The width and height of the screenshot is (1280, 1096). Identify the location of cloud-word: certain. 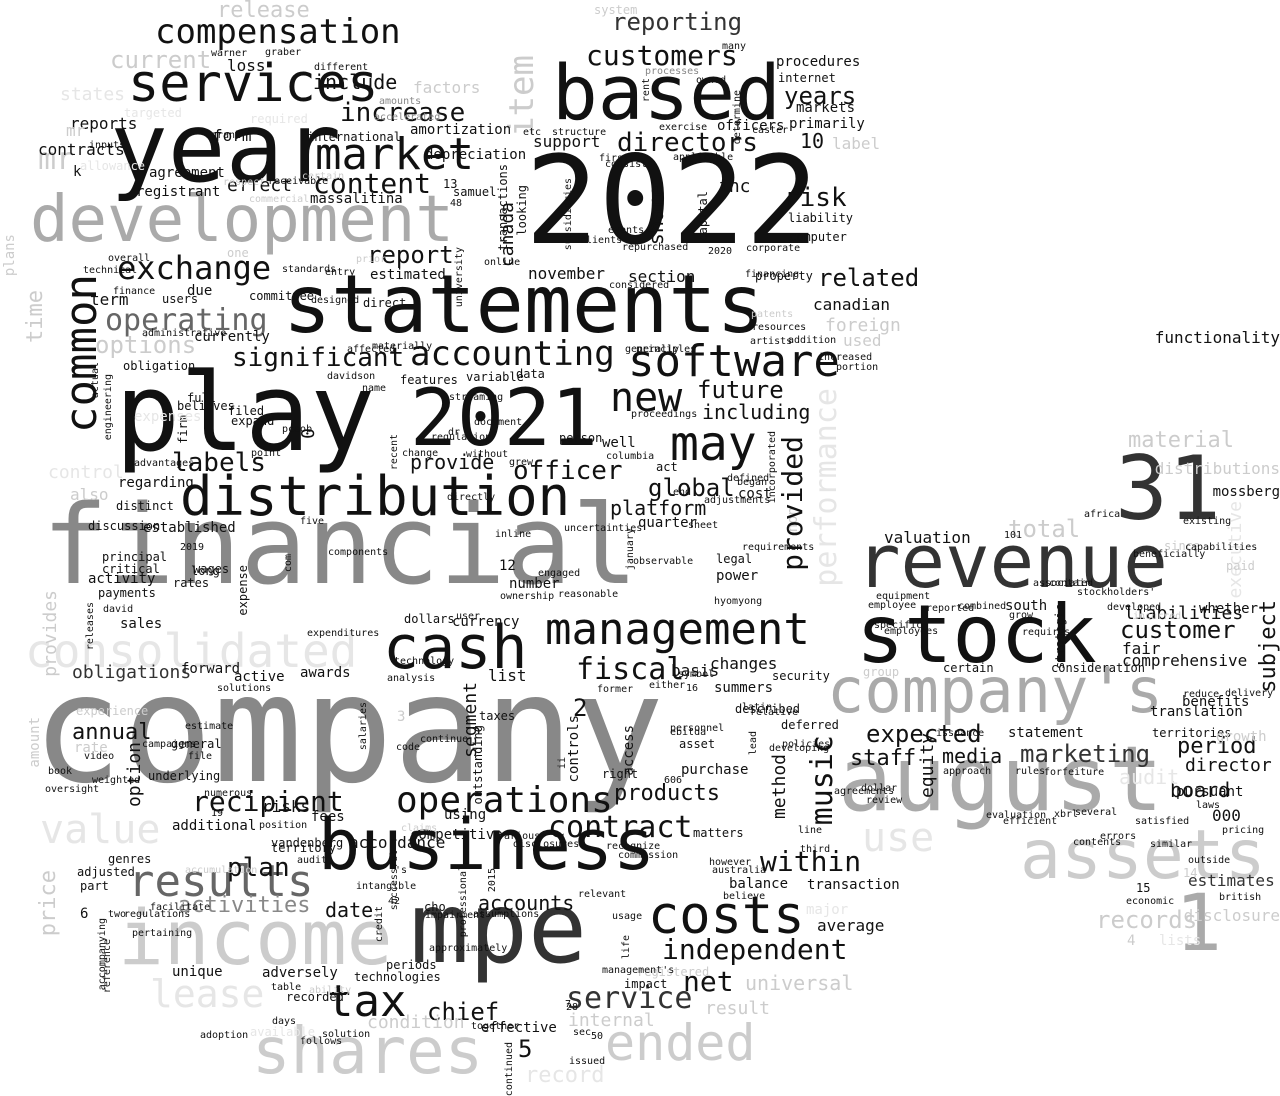
(968, 668).